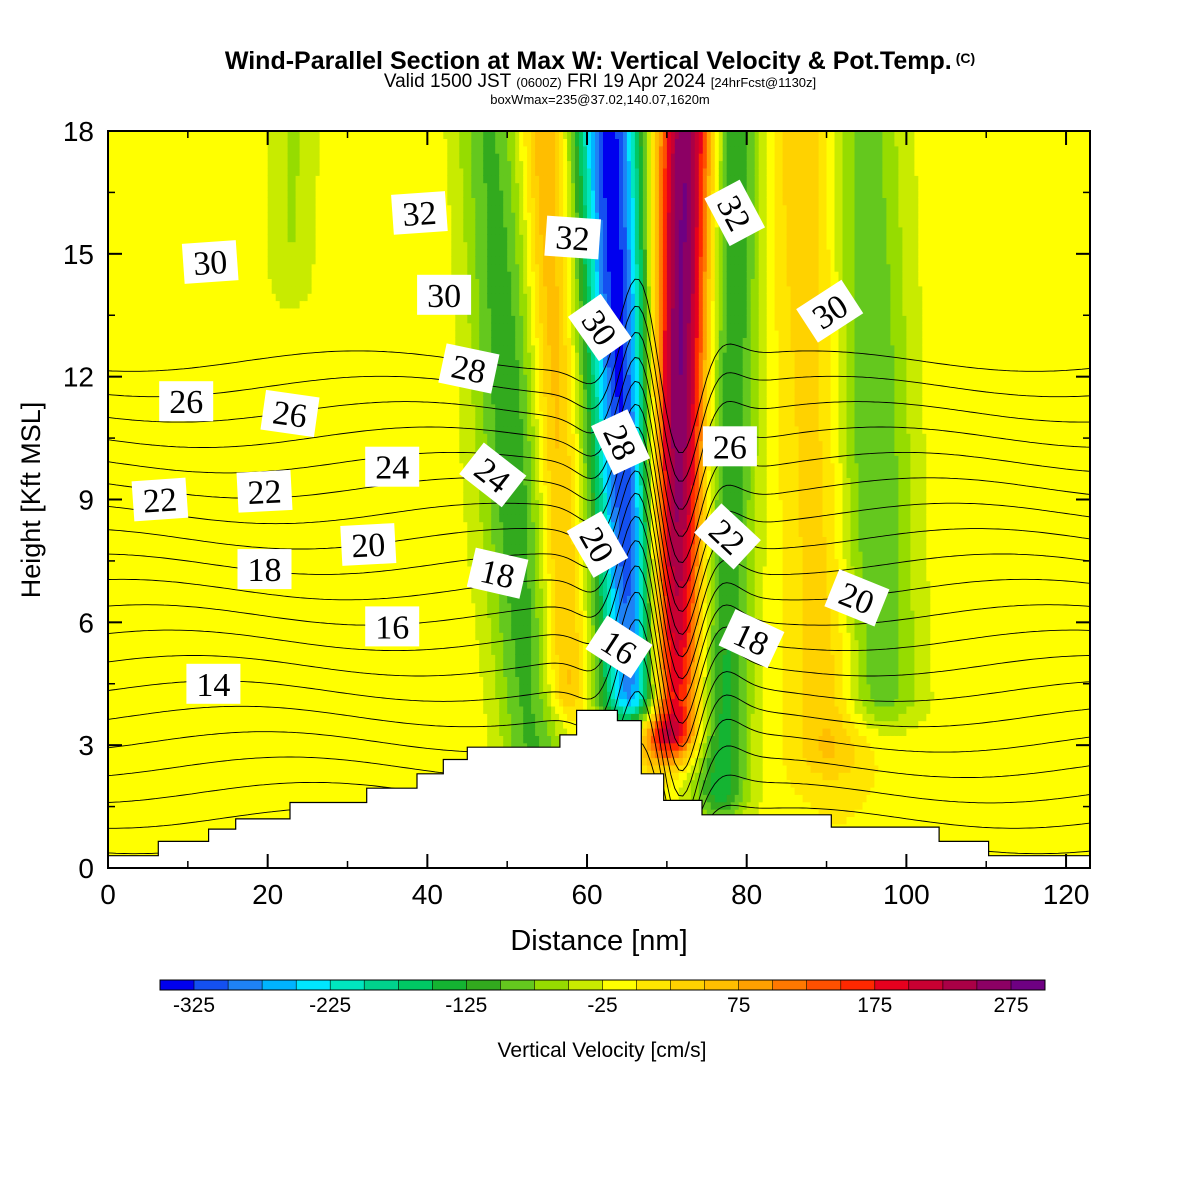  I want to click on valid-date: FRI 19 Apr 2024, so click(636, 81).